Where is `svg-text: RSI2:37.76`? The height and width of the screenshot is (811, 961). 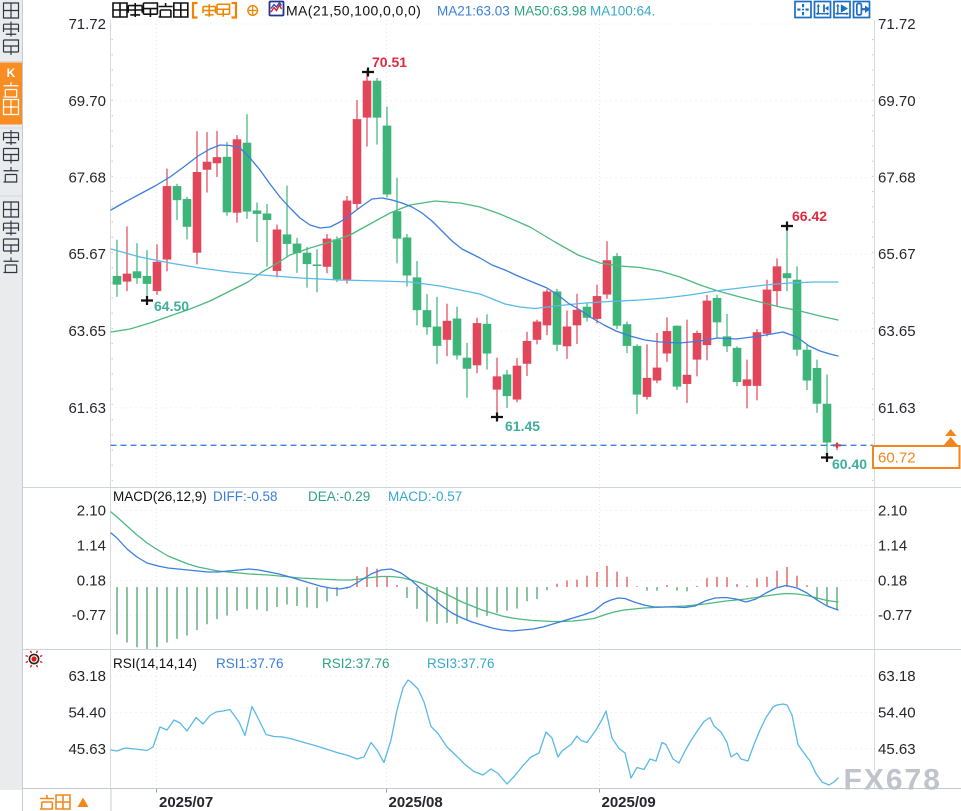 svg-text: RSI2:37.76 is located at coordinates (356, 663).